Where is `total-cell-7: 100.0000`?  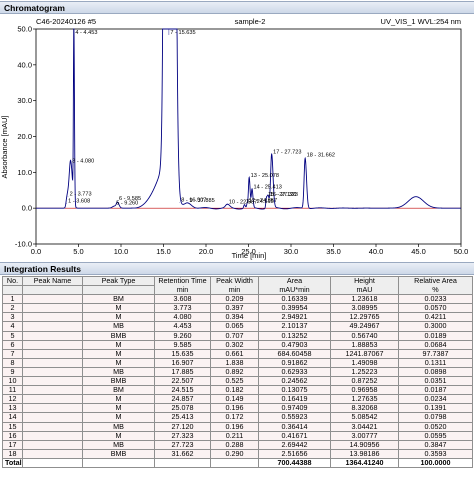
total-cell-7: 100.0000 is located at coordinates (435, 462).